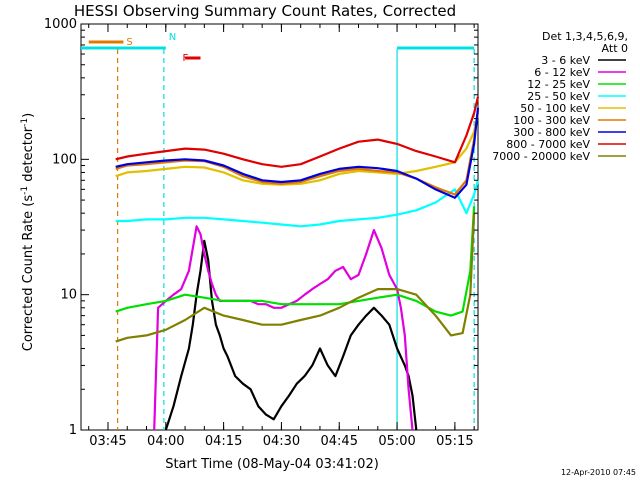 The image size is (640, 480). I want to click on x-tick-label: 03:45, so click(107, 441).